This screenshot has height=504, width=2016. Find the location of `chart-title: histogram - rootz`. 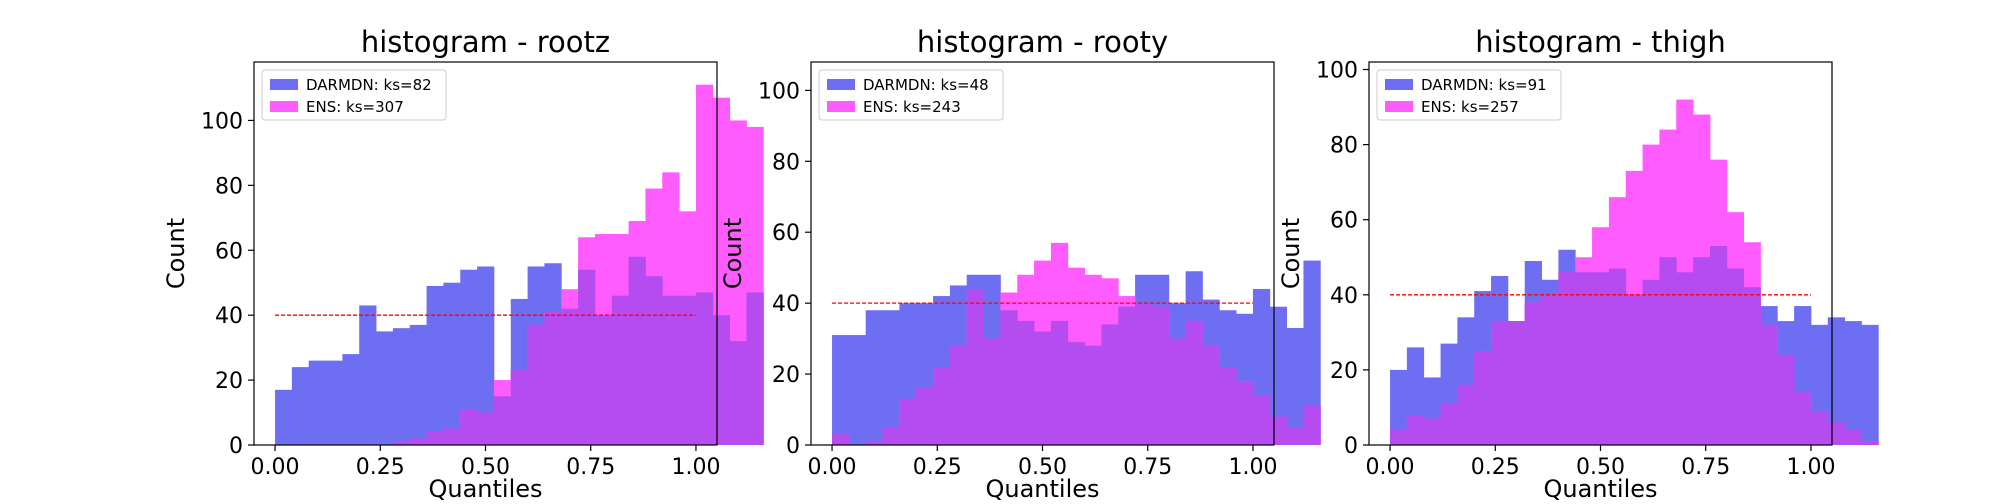

chart-title: histogram - rootz is located at coordinates (485, 42).